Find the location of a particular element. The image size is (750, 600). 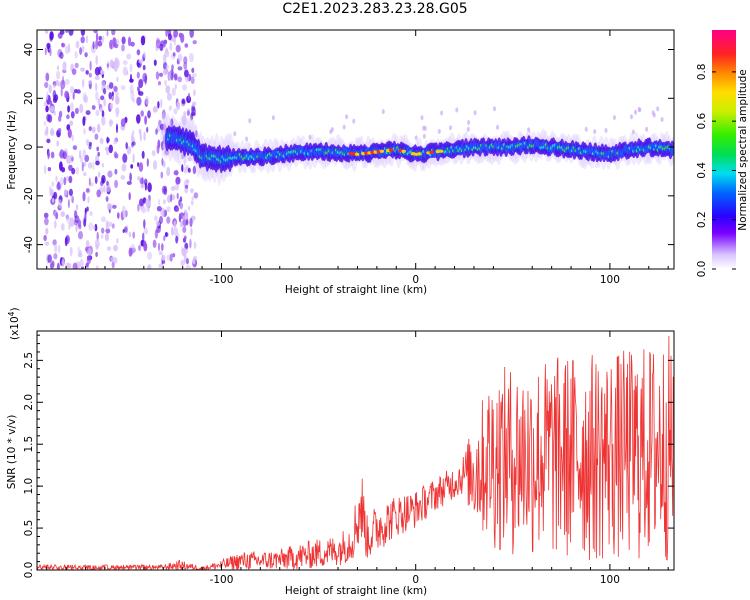

x-tick-label: 0 is located at coordinates (415, 580).